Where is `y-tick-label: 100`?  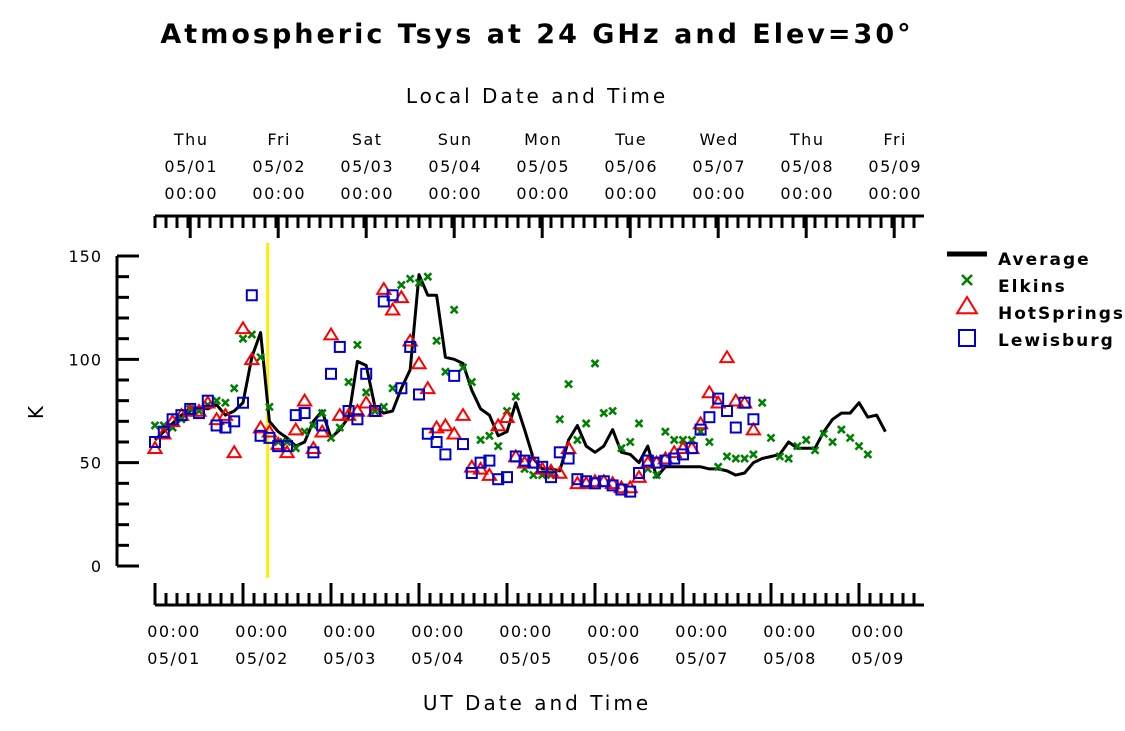 y-tick-label: 100 is located at coordinates (85, 359).